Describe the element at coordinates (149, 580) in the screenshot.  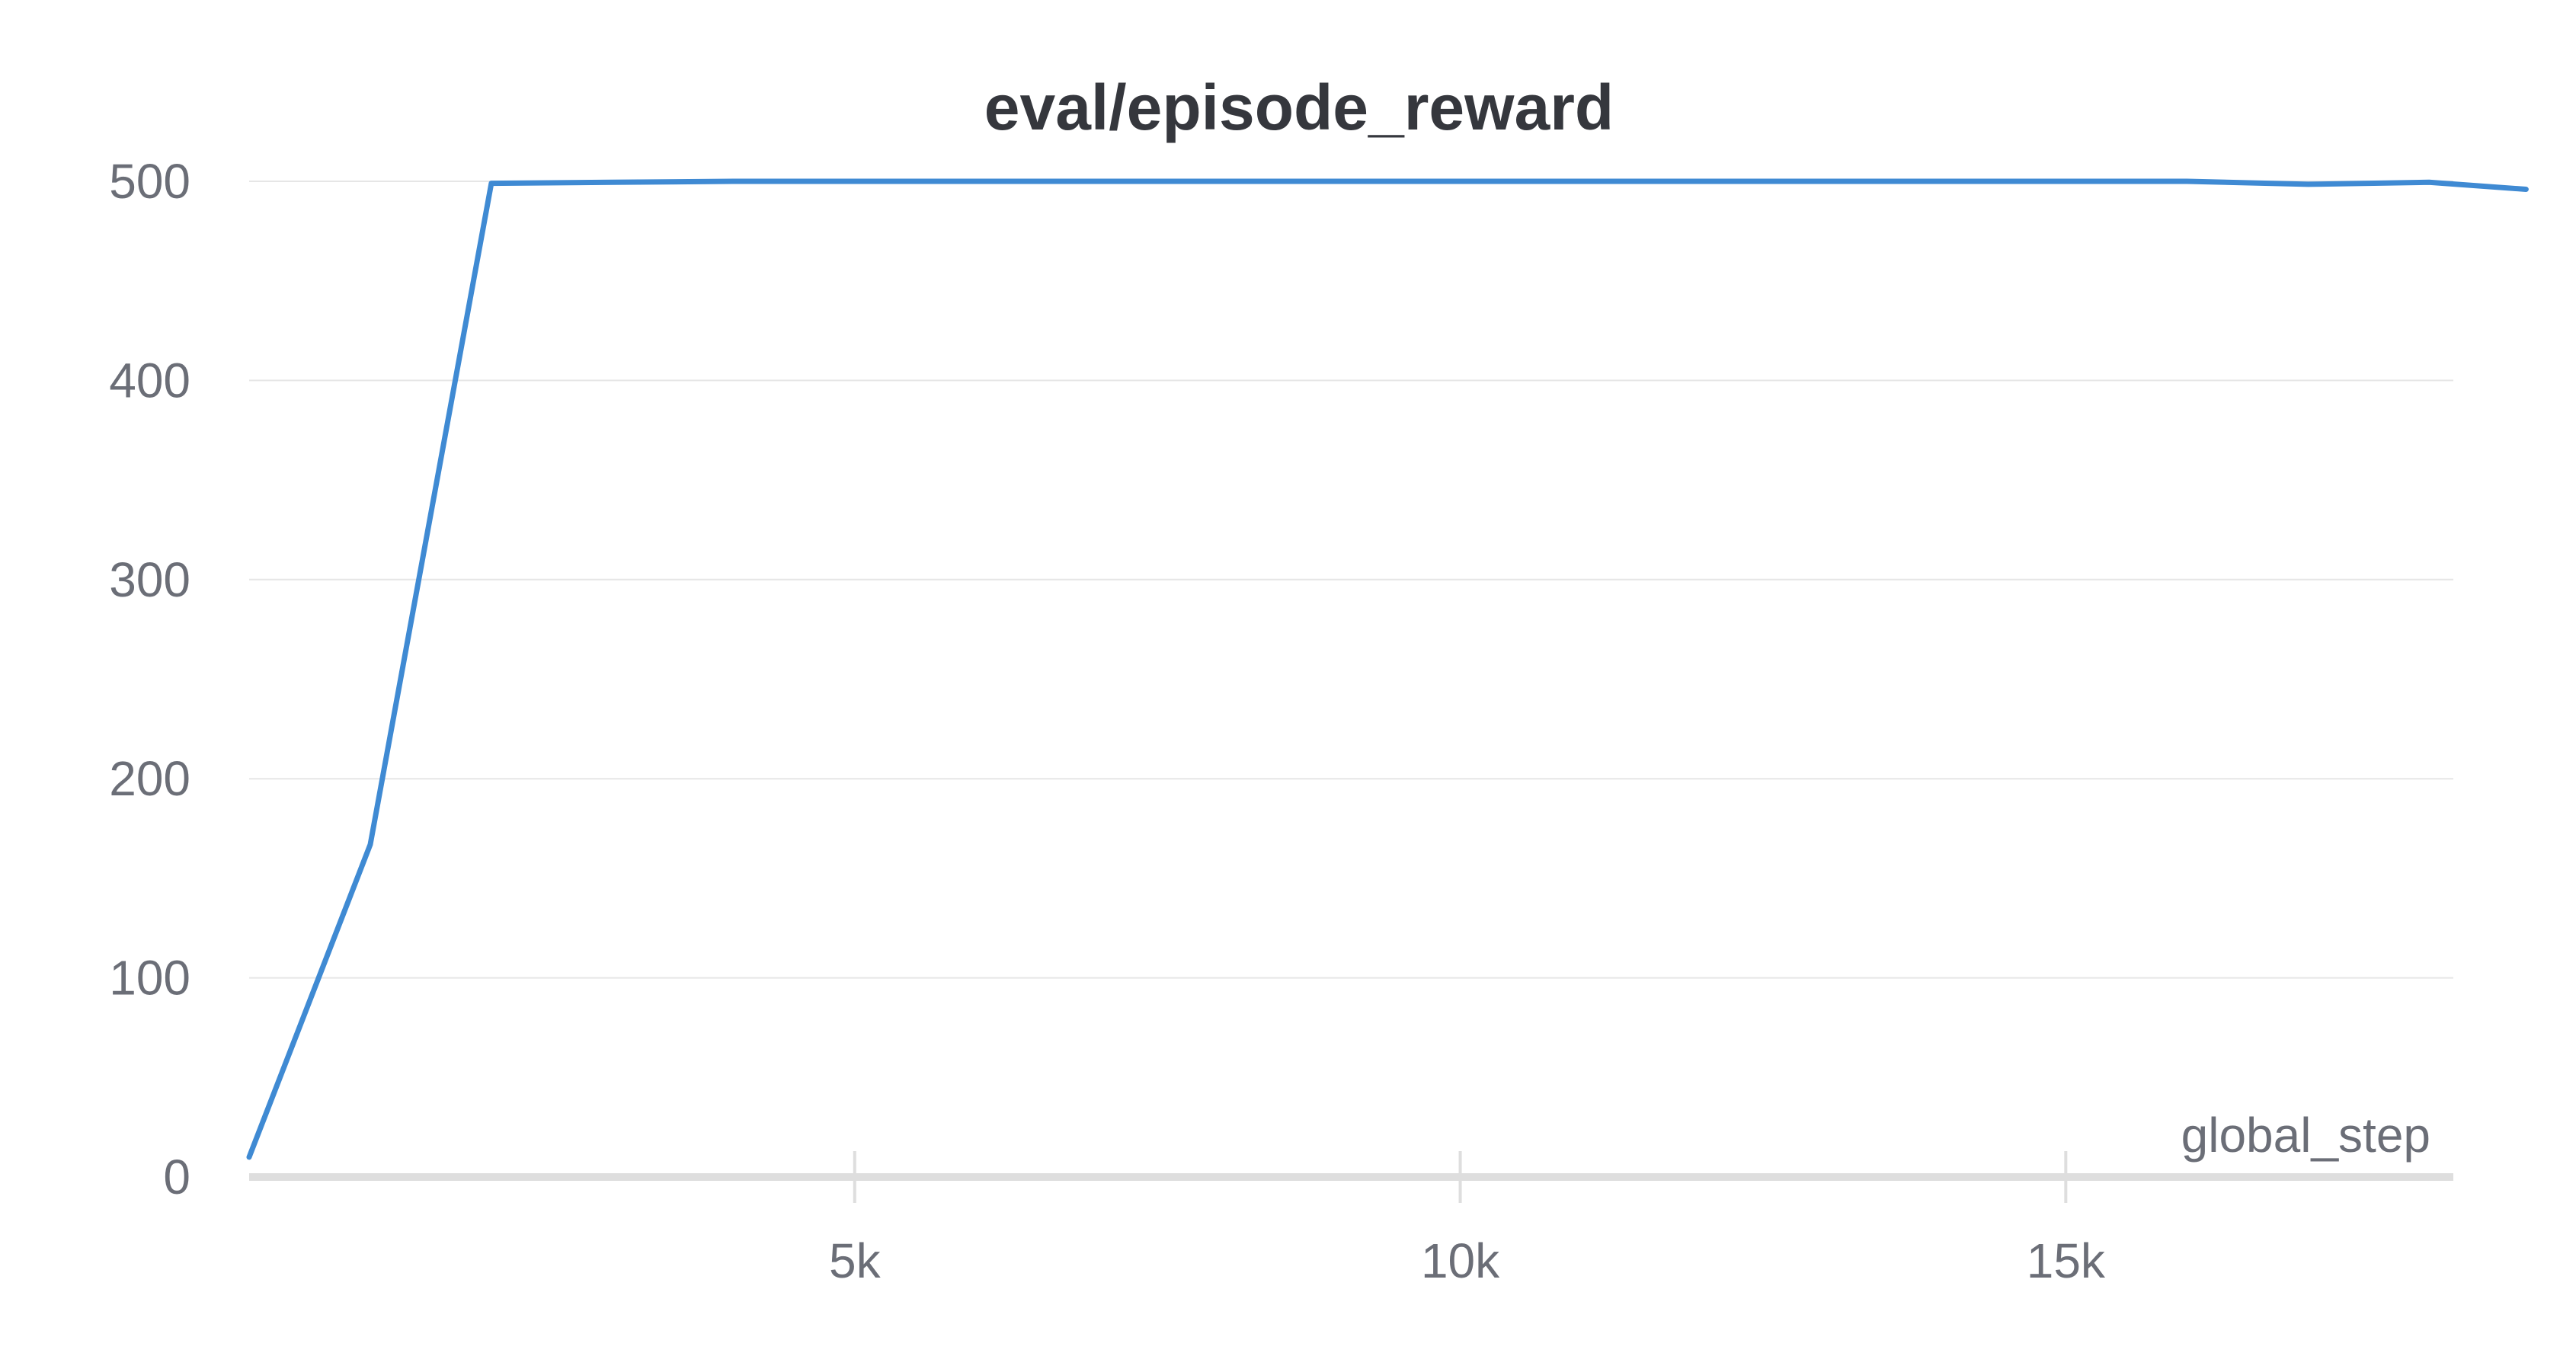
I see `y-tick-label-300: 300` at that location.